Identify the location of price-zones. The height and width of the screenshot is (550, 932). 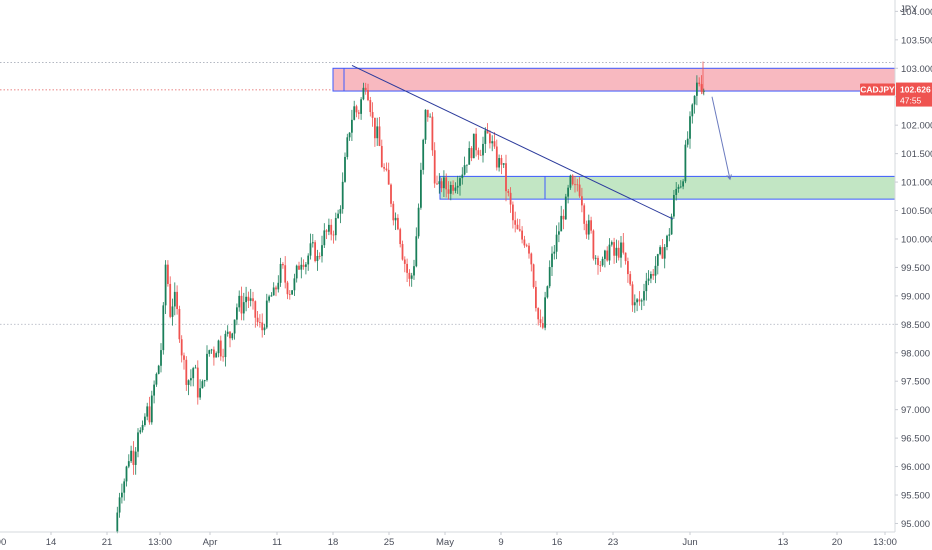
(614, 133).